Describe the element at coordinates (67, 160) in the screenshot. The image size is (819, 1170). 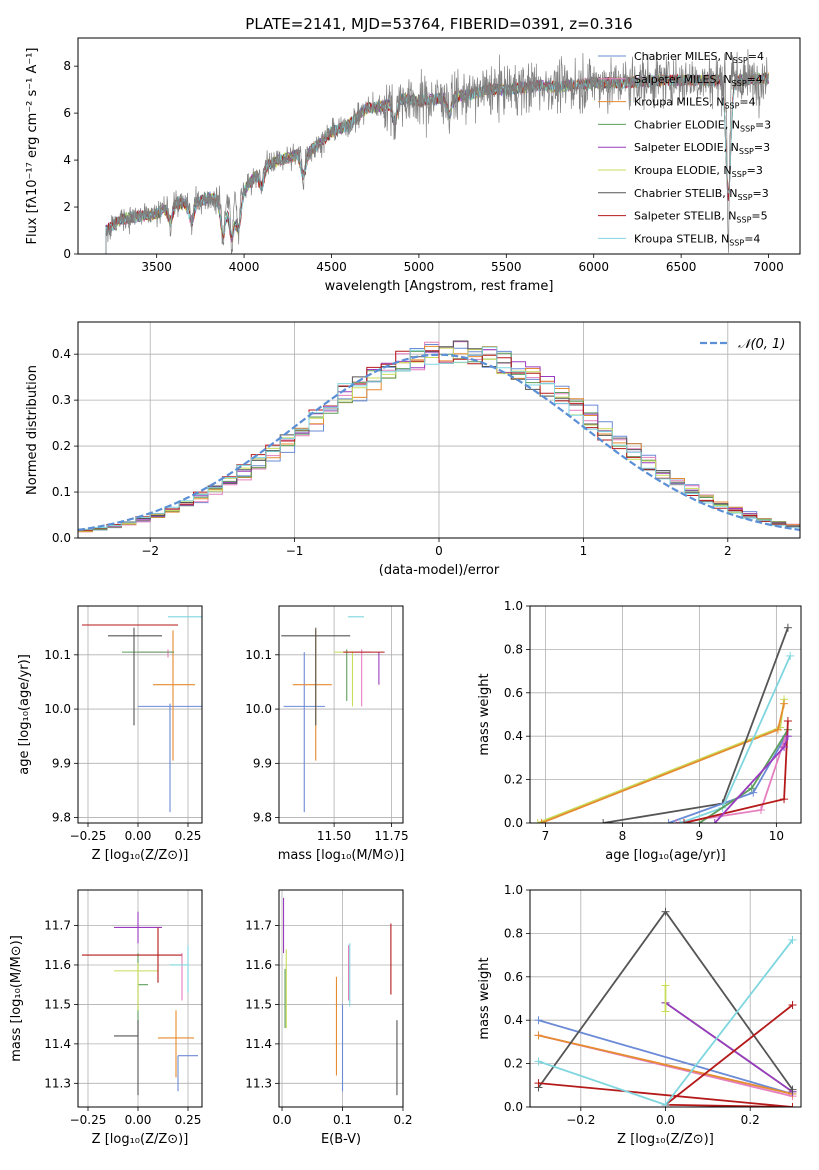
I see `y-tick-label: 4` at that location.